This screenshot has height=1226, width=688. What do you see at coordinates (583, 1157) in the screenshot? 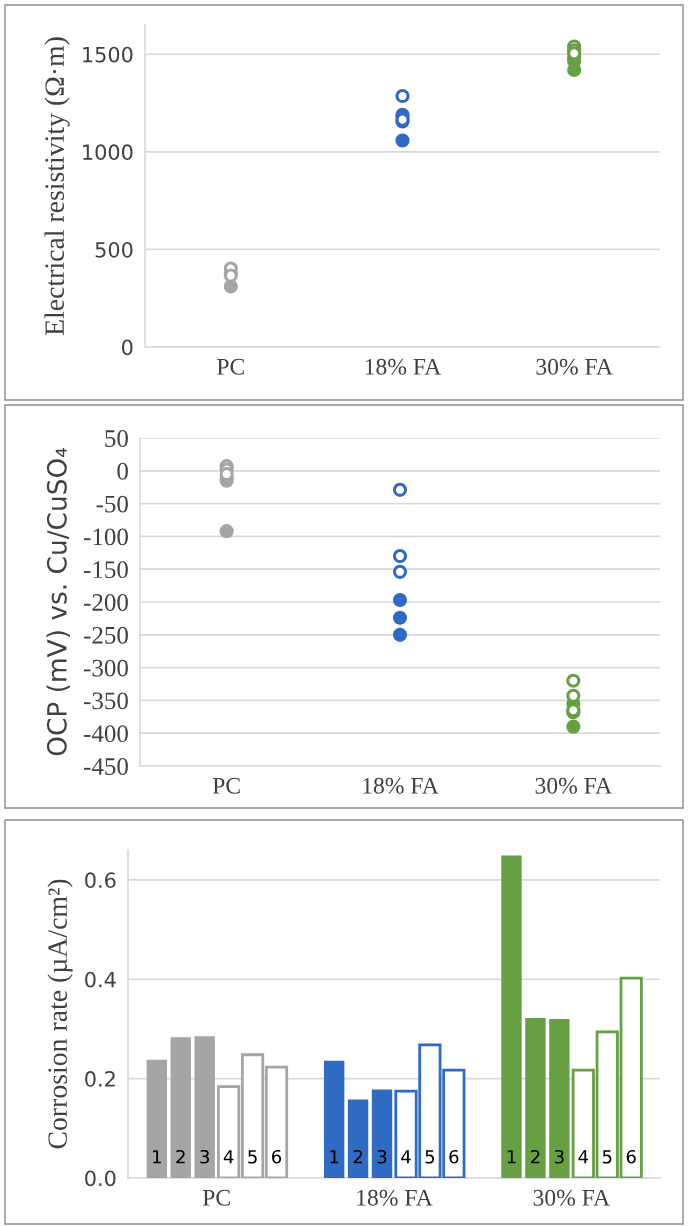
I see `series-label: 4` at bounding box center [583, 1157].